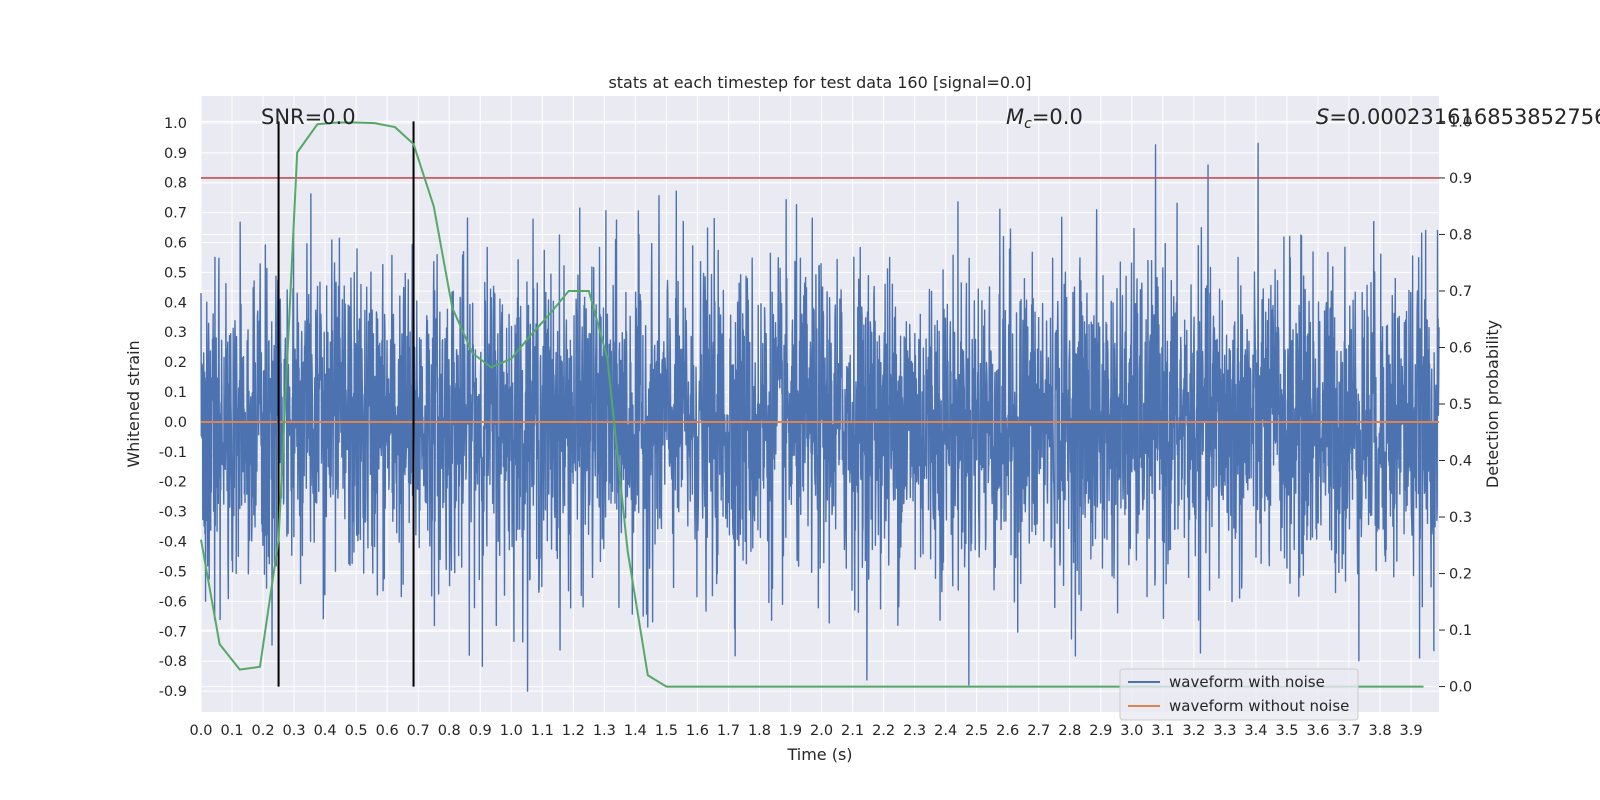  What do you see at coordinates (976, 731) in the screenshot?
I see `x-tick-label: 2.5` at bounding box center [976, 731].